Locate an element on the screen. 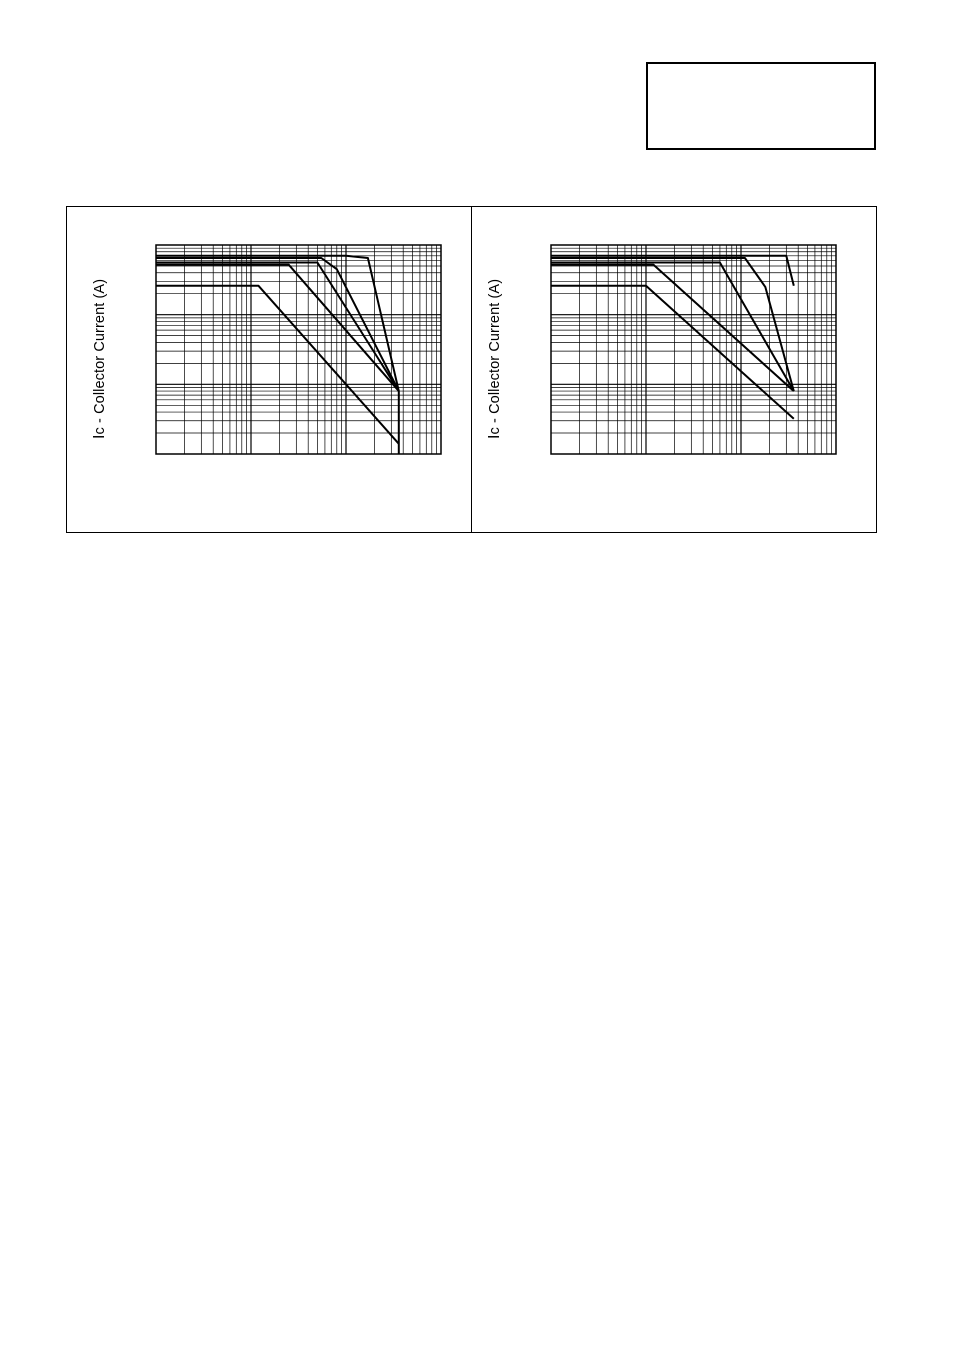  soa-chart-left is located at coordinates (298, 349).